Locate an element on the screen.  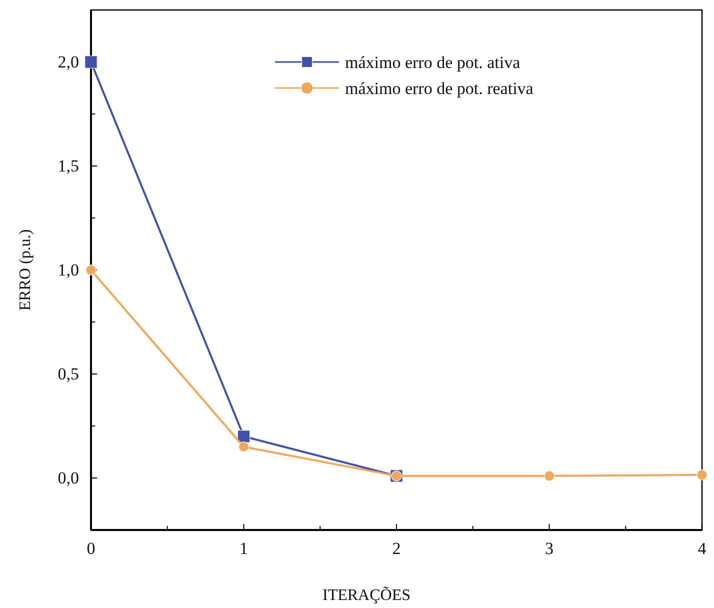
x-tick-label: 2 is located at coordinates (396, 548).